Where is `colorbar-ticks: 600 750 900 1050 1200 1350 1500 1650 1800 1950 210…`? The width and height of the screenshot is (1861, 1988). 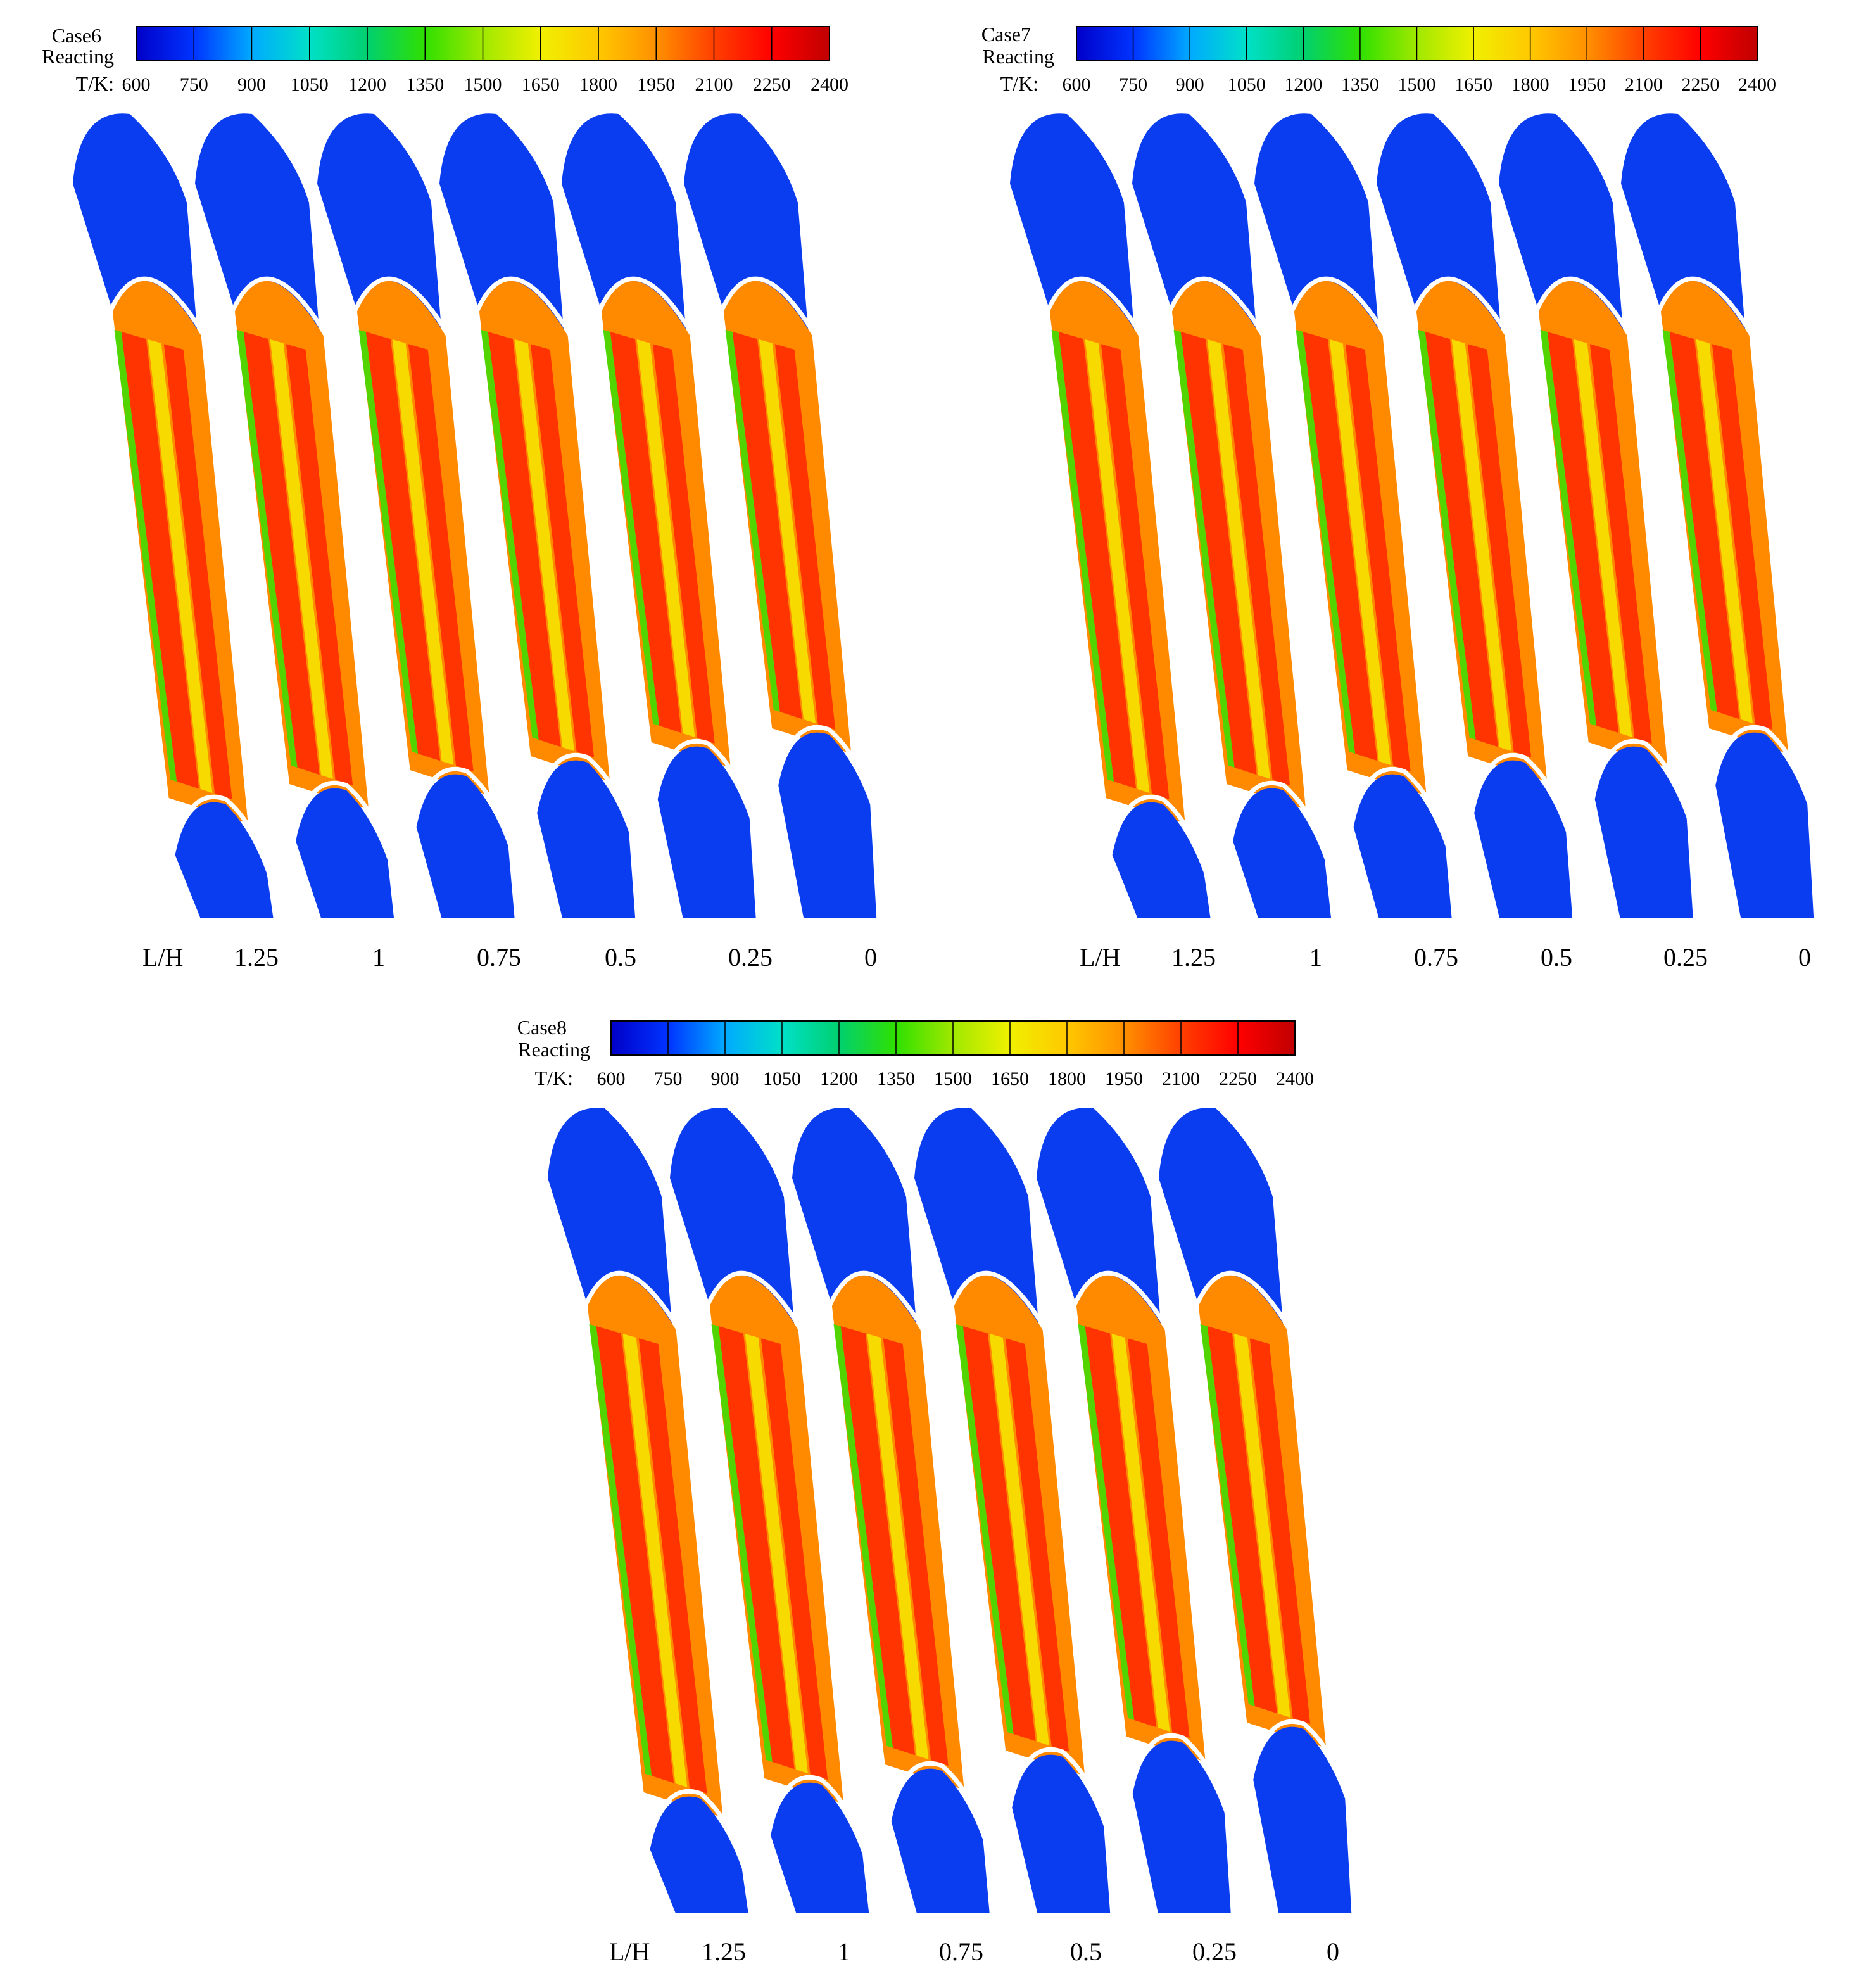 colorbar-ticks: 600 750 900 1050 1200 1350 1500 1650 1800 1950 210… is located at coordinates (956, 1078).